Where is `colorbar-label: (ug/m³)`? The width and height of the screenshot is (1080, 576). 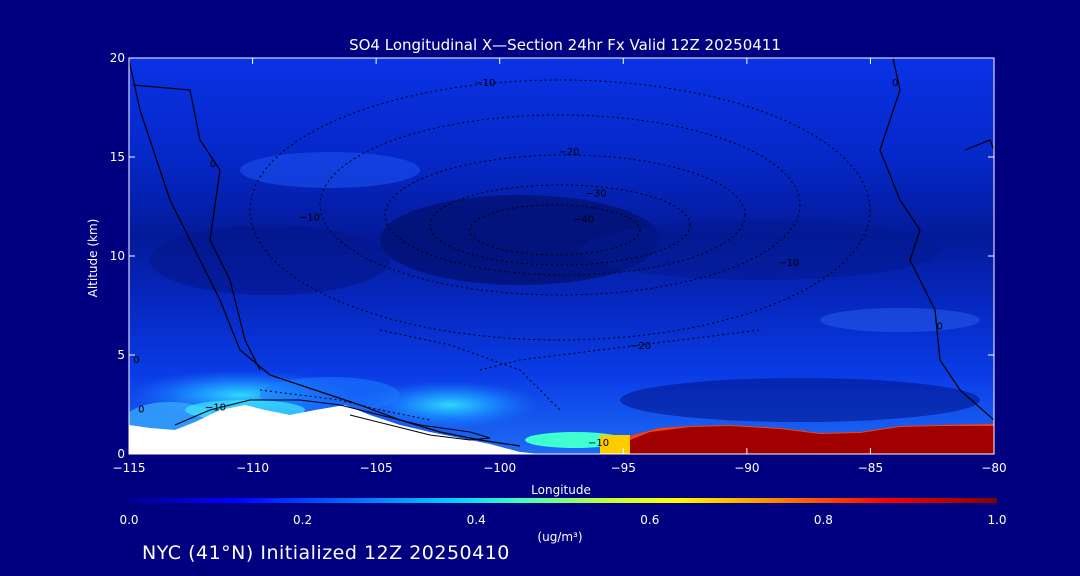
colorbar-label: (ug/m³) is located at coordinates (559, 537).